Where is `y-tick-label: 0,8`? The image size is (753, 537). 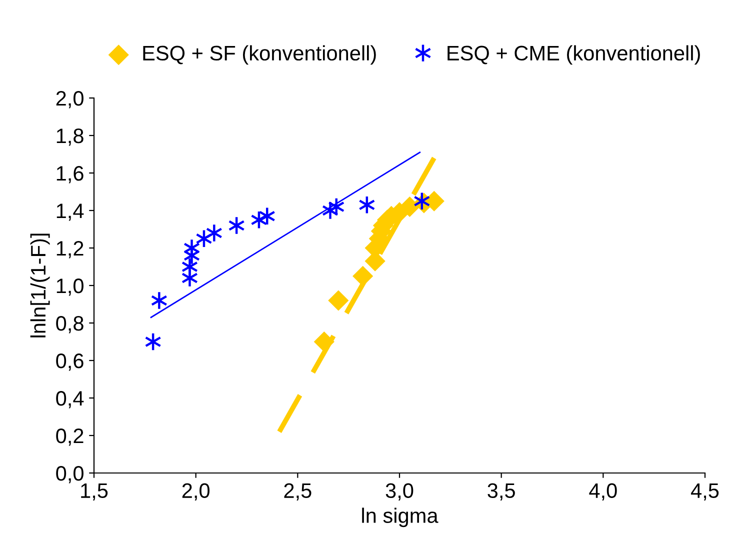 y-tick-label: 0,8 is located at coordinates (70, 325).